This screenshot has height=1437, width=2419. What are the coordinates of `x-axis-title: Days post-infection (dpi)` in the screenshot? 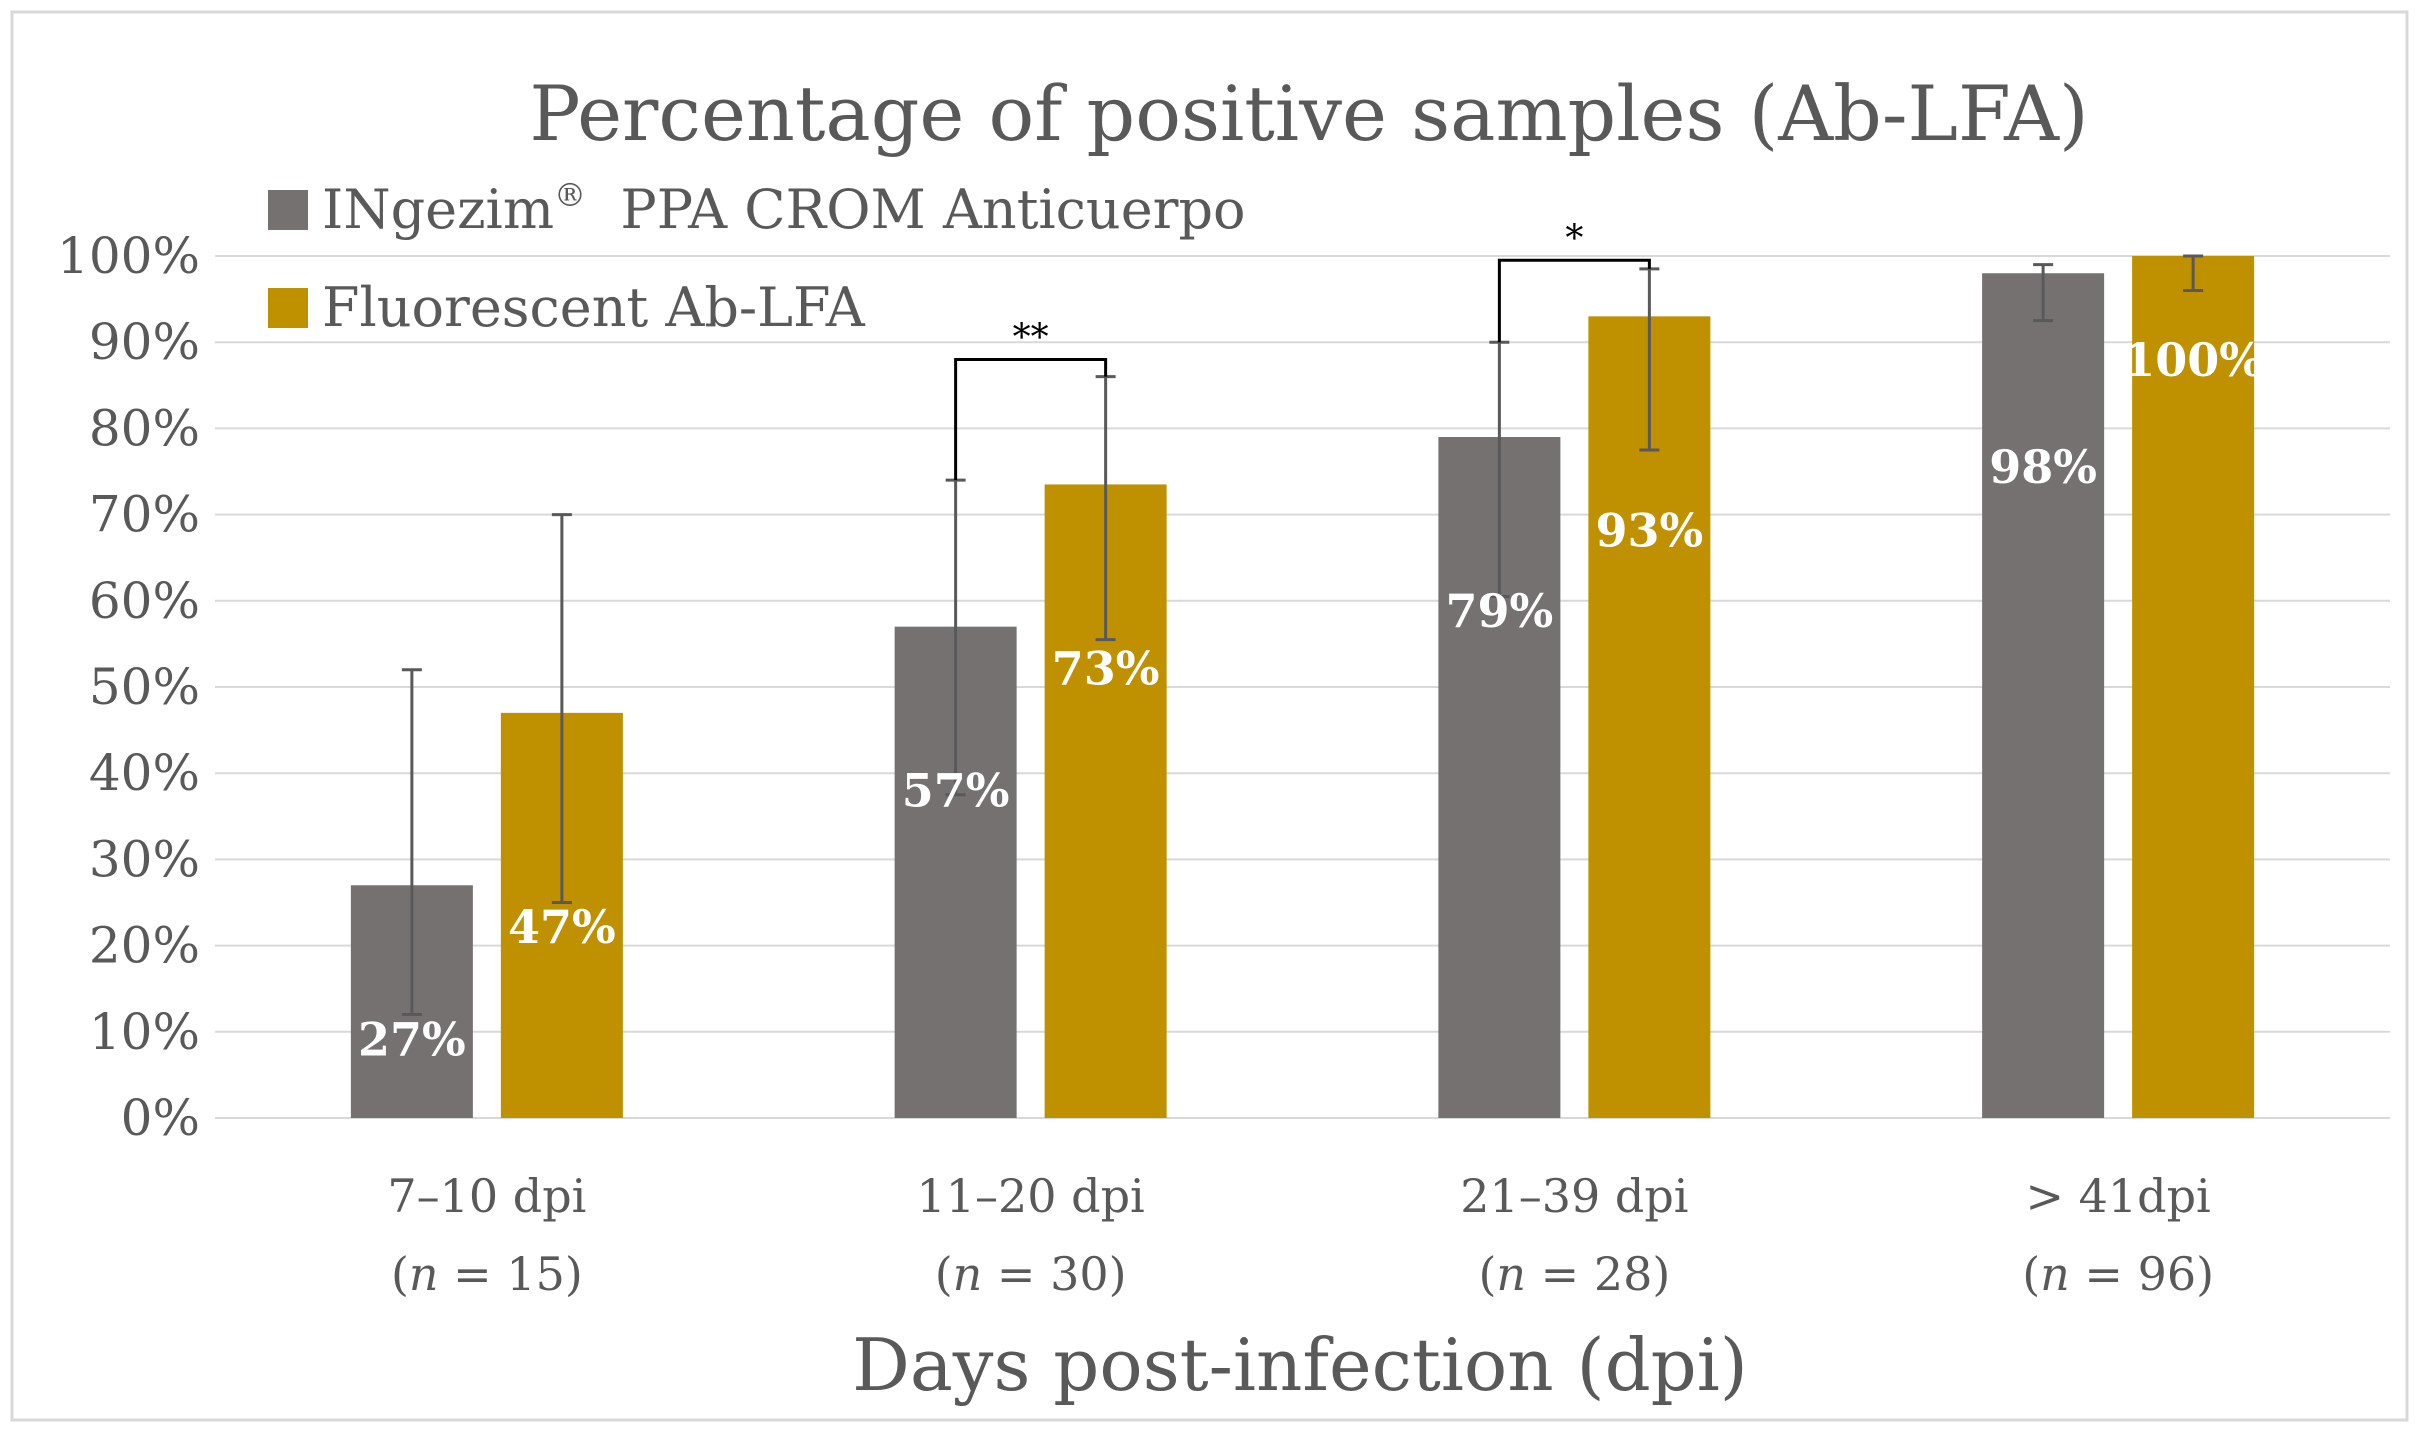 It's located at (1300, 1365).